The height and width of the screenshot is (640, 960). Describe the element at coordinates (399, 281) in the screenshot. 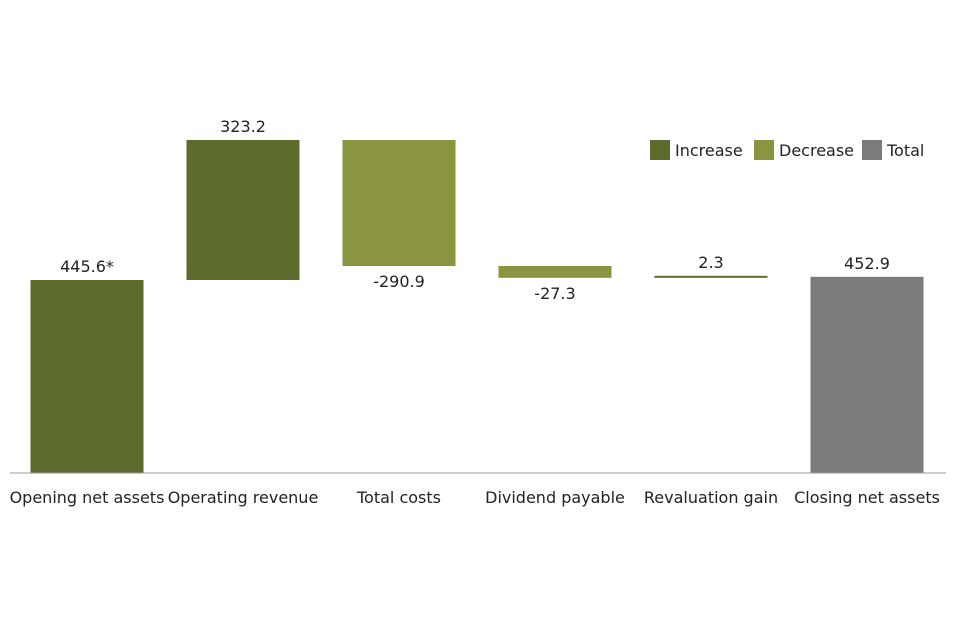

I see `data-label-2: -290.9` at that location.